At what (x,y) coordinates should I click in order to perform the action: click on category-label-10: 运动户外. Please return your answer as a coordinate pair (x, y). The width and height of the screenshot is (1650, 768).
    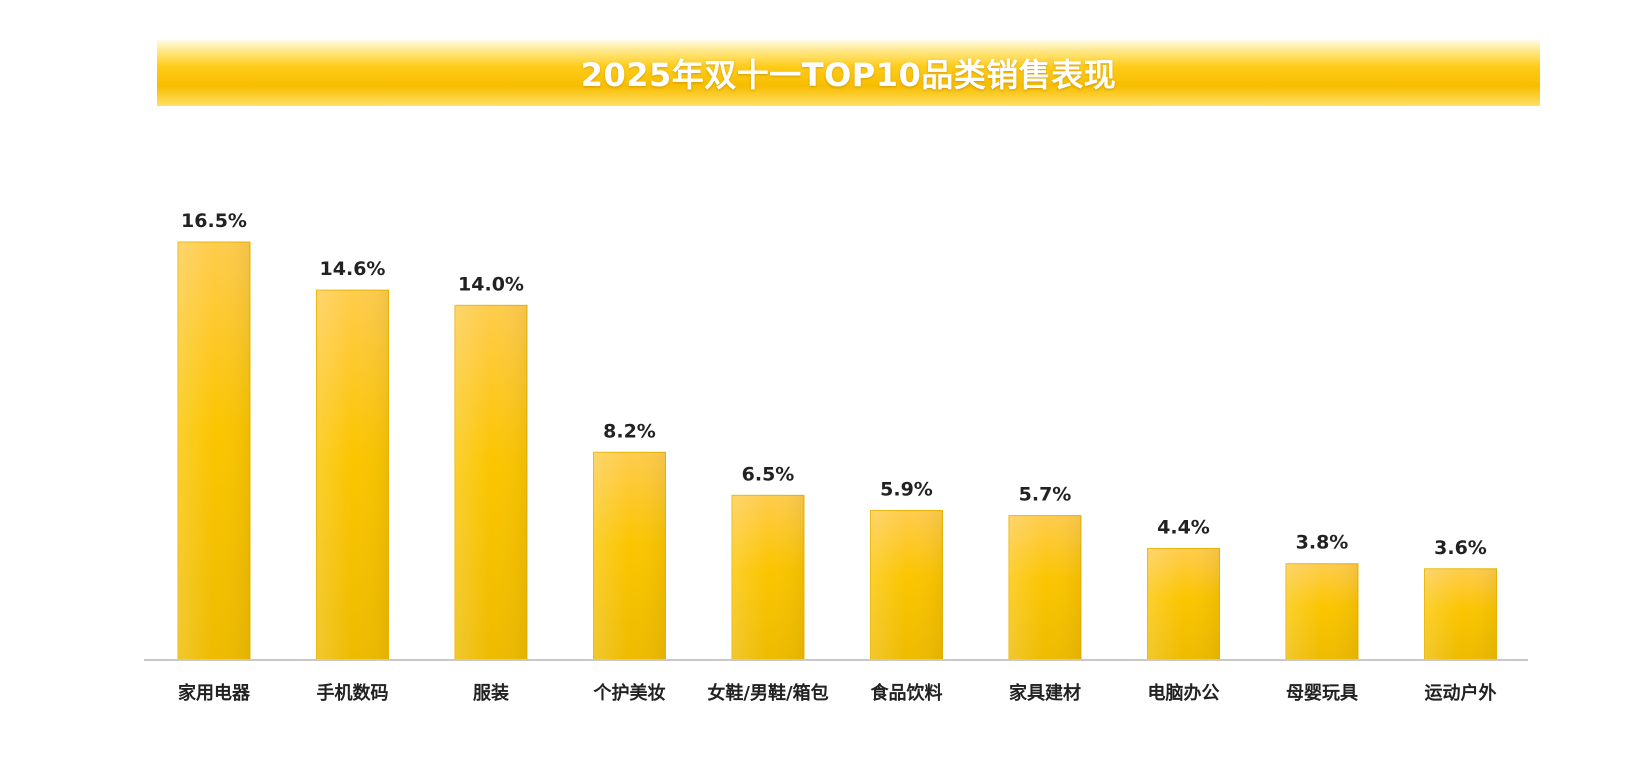
    Looking at the image, I should click on (1461, 693).